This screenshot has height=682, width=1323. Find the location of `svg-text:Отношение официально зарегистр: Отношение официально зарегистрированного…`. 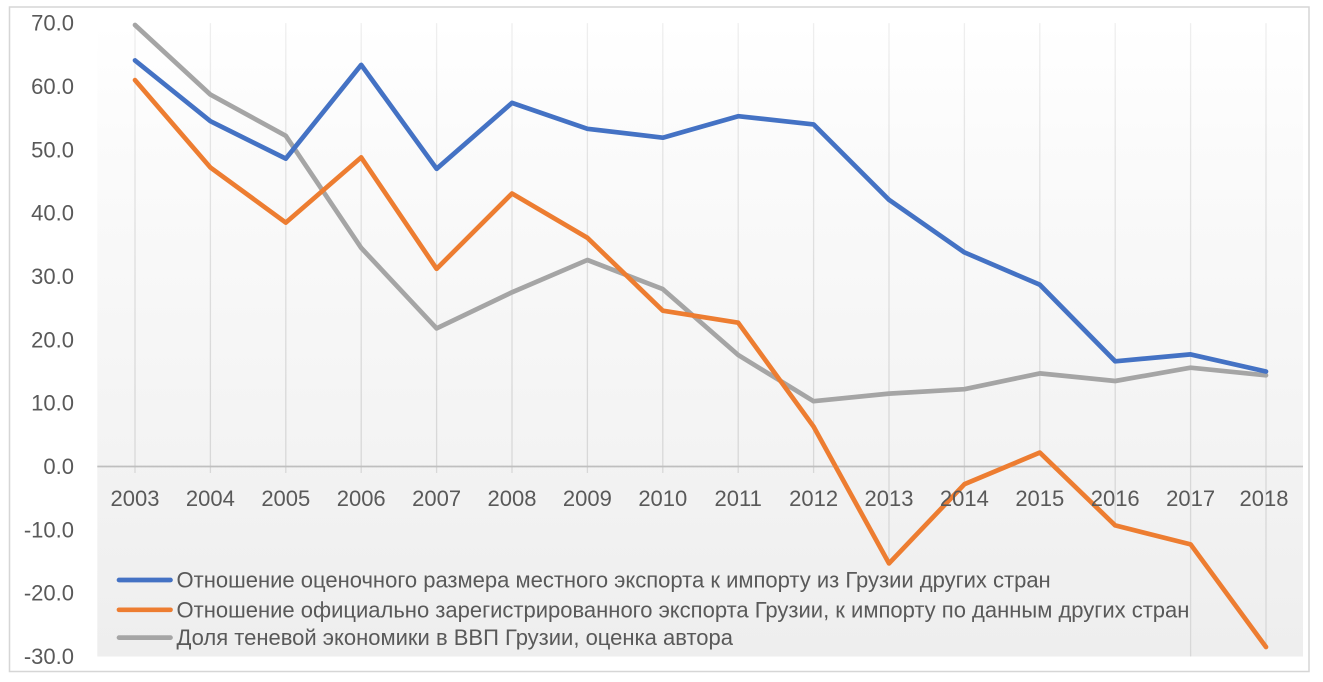

svg-text:Отношение официально зарегистр: Отношение официально зарегистрированного… is located at coordinates (683, 609).